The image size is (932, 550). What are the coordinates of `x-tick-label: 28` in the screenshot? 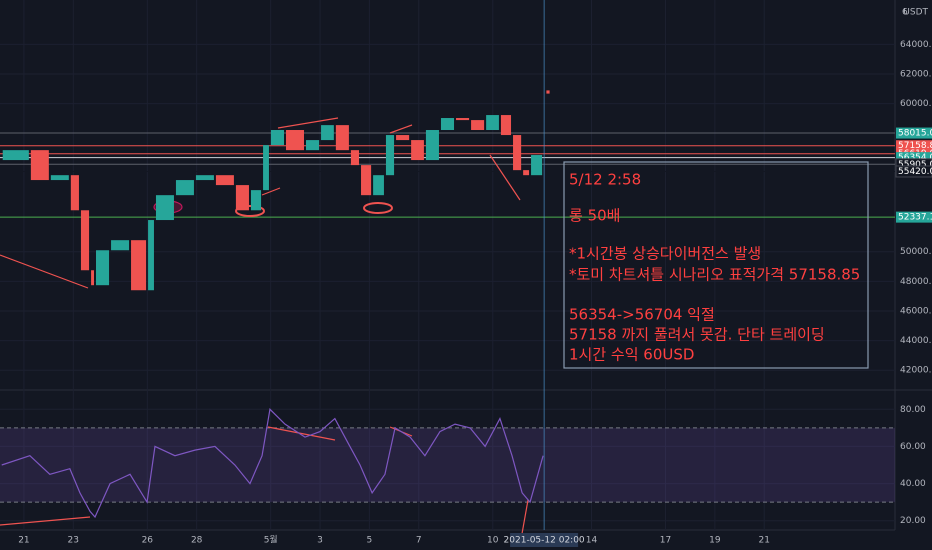 It's located at (197, 541).